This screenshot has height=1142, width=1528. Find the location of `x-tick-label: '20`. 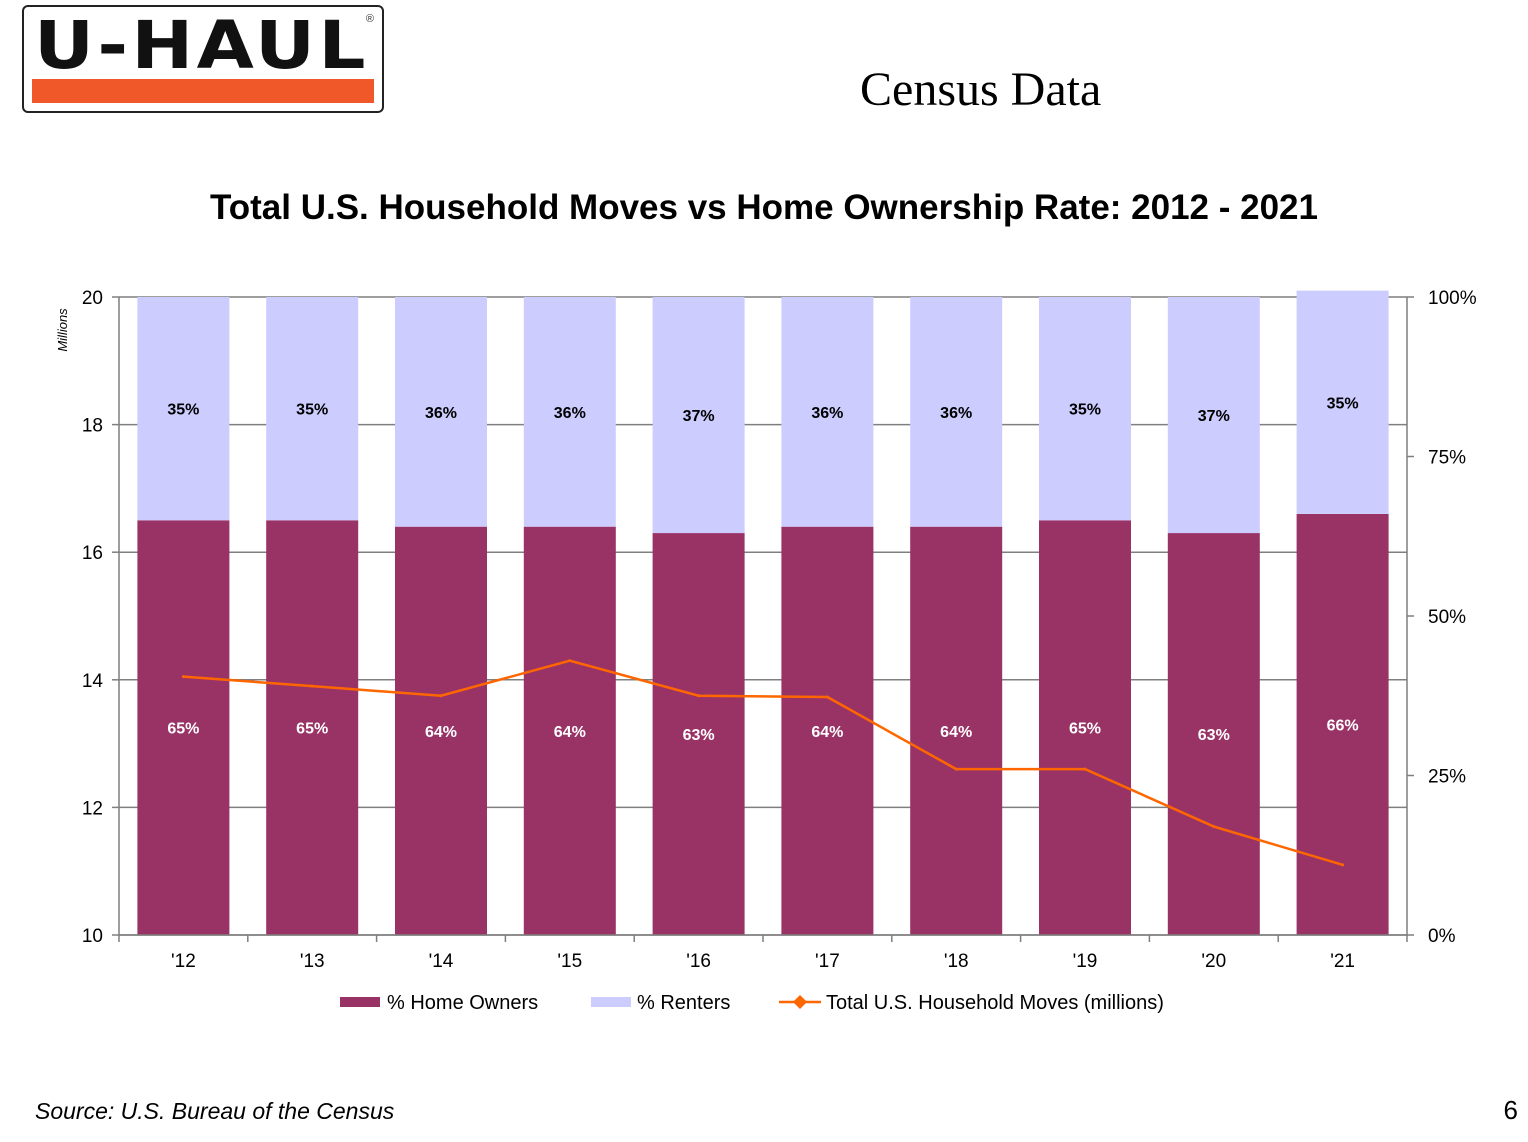

x-tick-label: '20 is located at coordinates (1213, 961).